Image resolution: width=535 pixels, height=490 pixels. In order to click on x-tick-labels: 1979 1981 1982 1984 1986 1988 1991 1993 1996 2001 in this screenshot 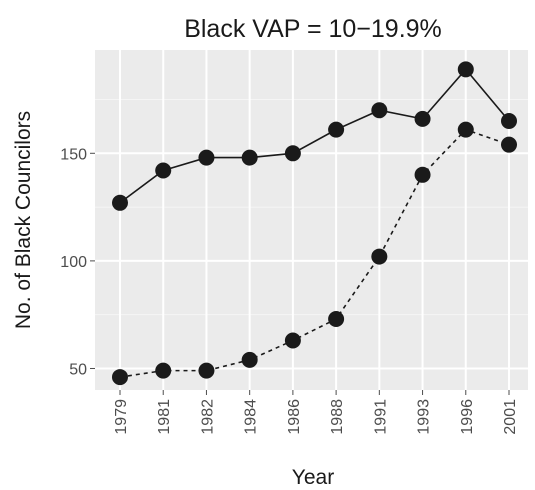, I will do `click(316, 412)`.